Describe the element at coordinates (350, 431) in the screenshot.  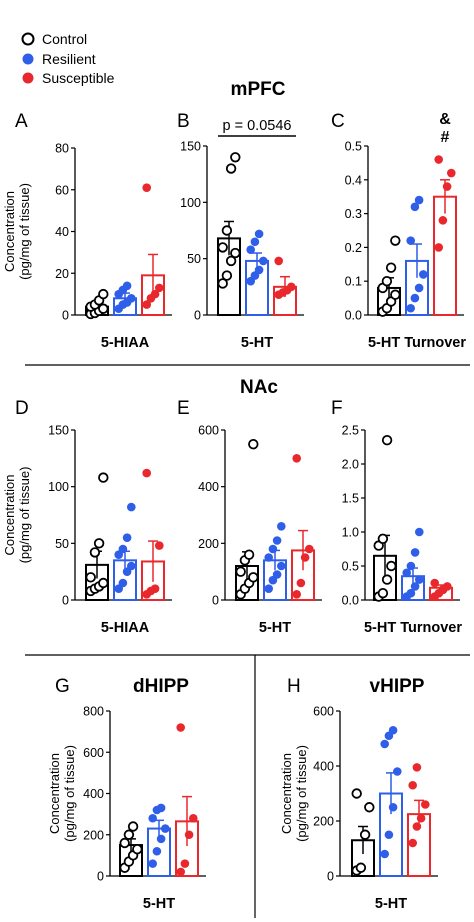
I see `y-tick-label: 2.5` at that location.